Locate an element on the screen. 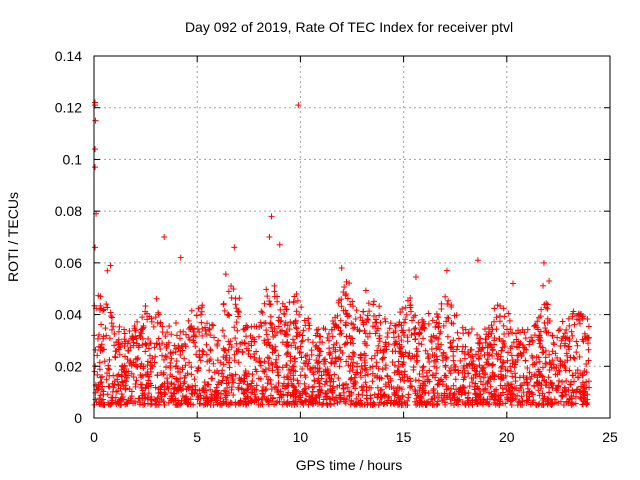 The image size is (640, 480). y-axis-tick-labels: 0 0.02 0.04 0.06 0.08 0.1 0.12 0.14 is located at coordinates (68, 237).